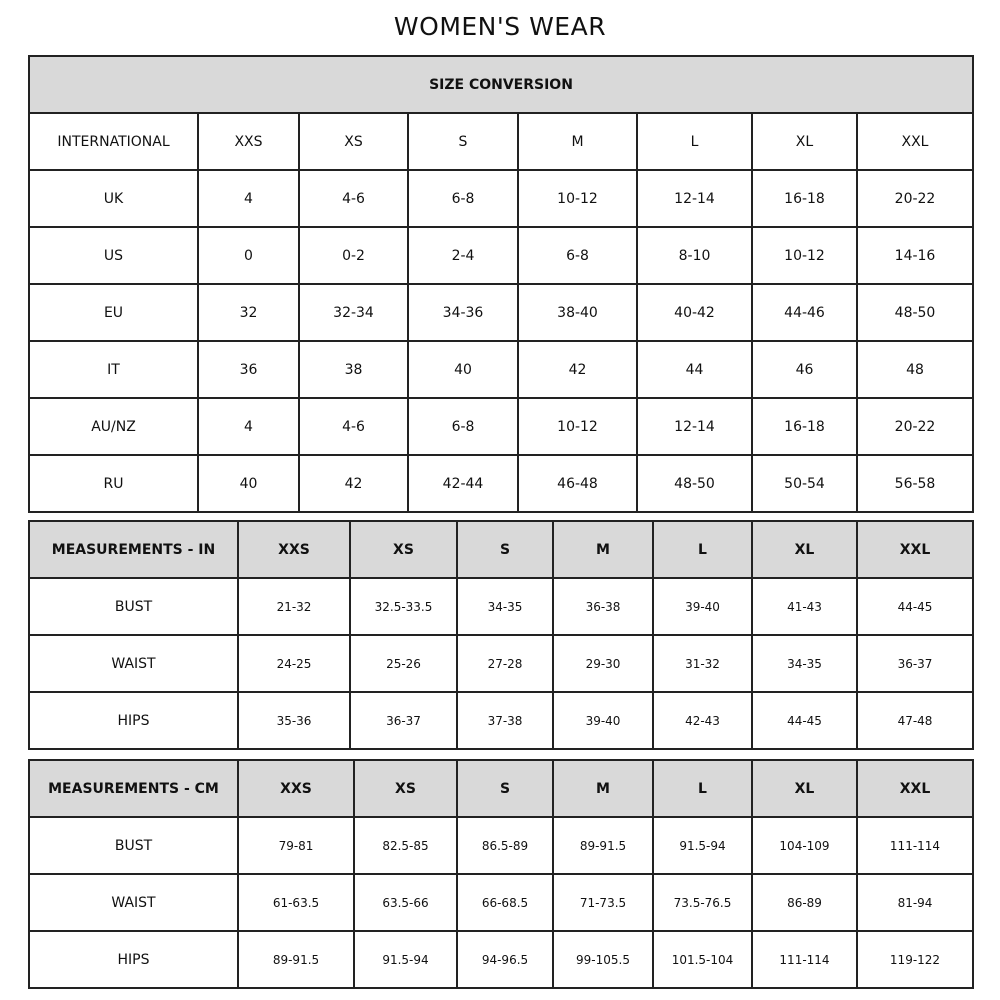  I want to click on table-cell: 25-26, so click(403, 663).